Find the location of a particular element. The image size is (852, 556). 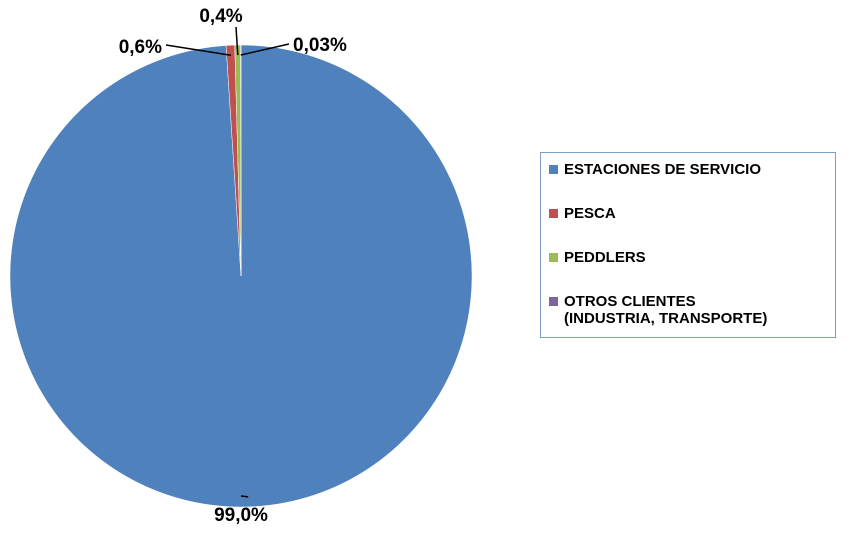

legend-label: ESTACIONES DE SERVICIO is located at coordinates (662, 169).